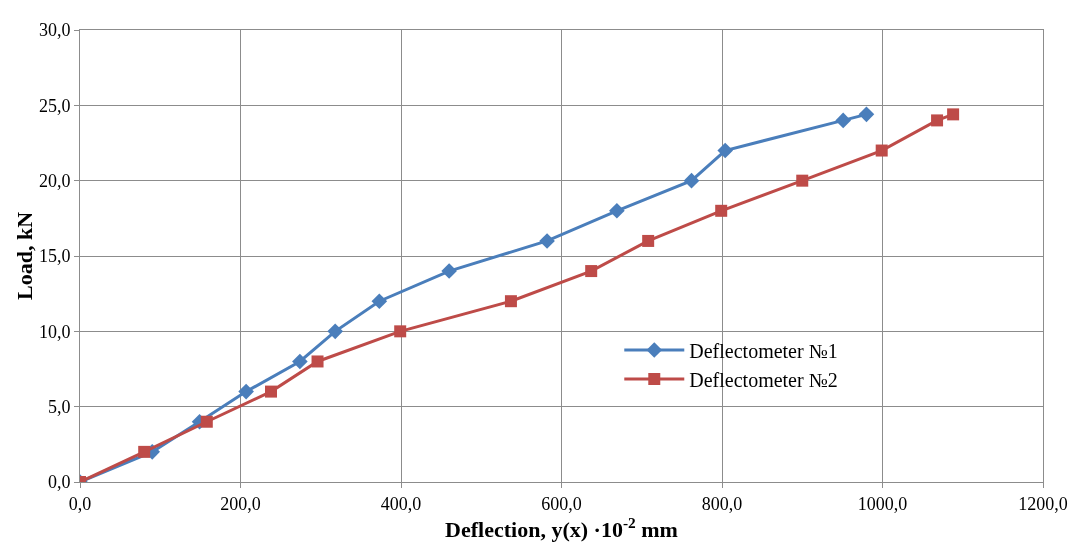  Describe the element at coordinates (240, 503) in the screenshot. I see `x-tick-label: 200,0` at that location.